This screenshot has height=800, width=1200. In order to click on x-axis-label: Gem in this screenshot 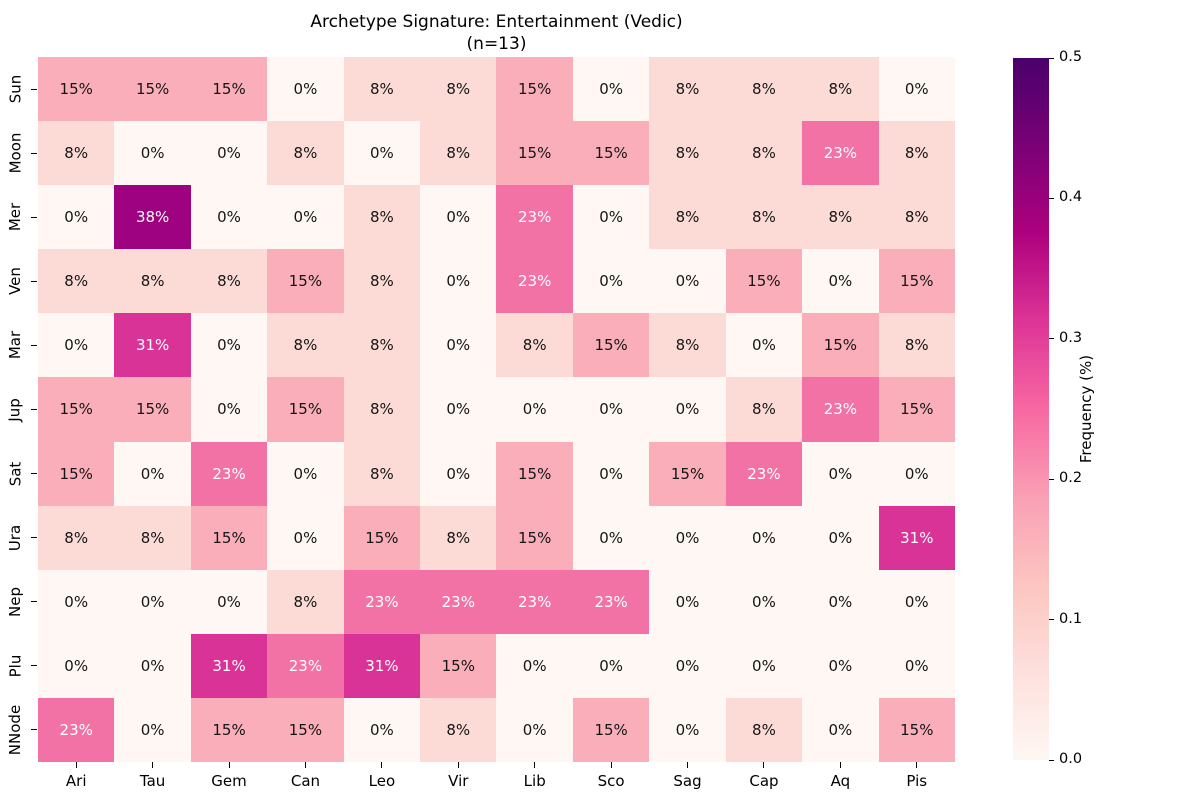, I will do `click(229, 781)`.